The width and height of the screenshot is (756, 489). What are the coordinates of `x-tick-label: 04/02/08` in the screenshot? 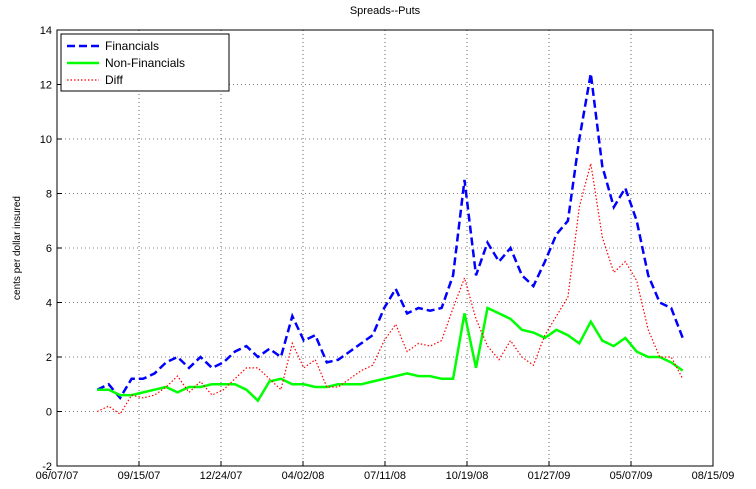 It's located at (303, 476).